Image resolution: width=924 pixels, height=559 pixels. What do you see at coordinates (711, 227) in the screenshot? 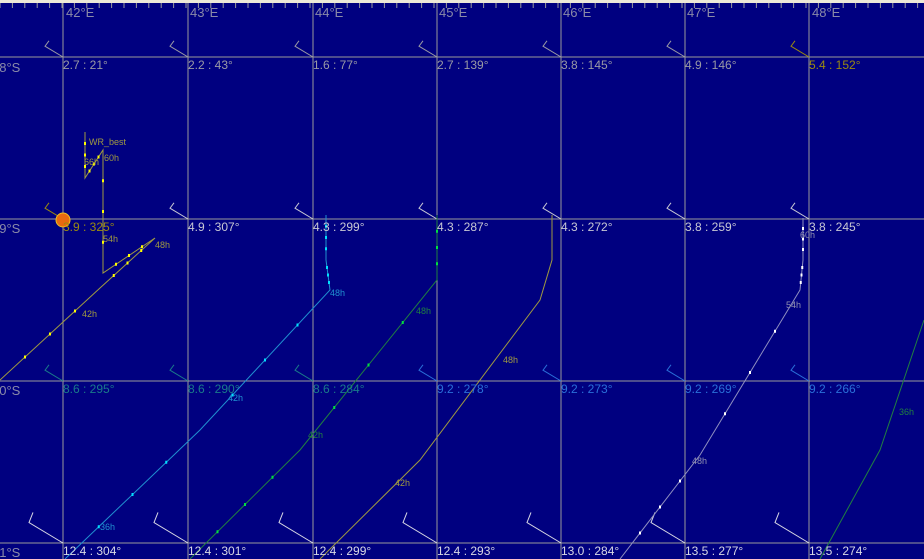
I see `wind-label: 3.8 : 259°` at bounding box center [711, 227].